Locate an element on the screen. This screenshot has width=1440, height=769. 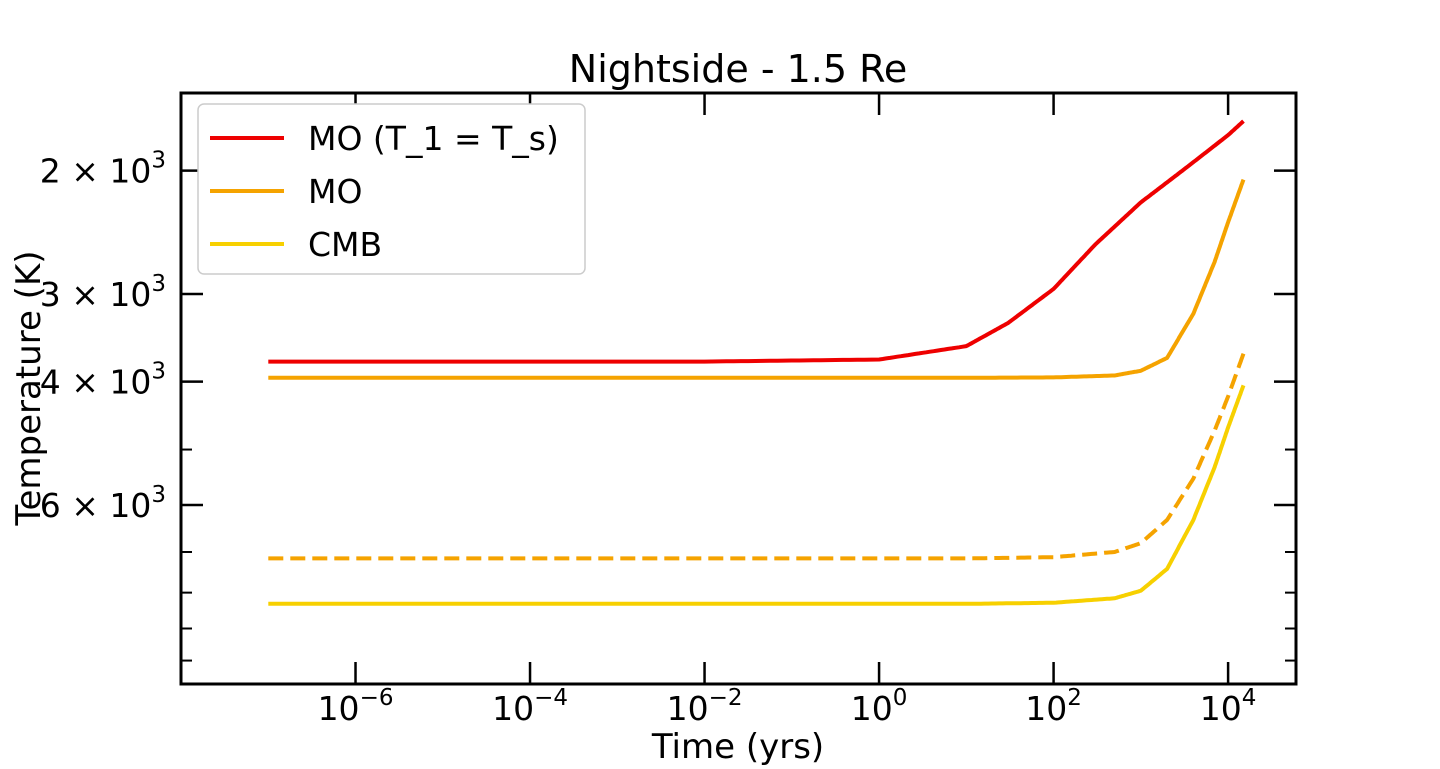
y-tick-label: 2 × 10³ is located at coordinates (103, 169).